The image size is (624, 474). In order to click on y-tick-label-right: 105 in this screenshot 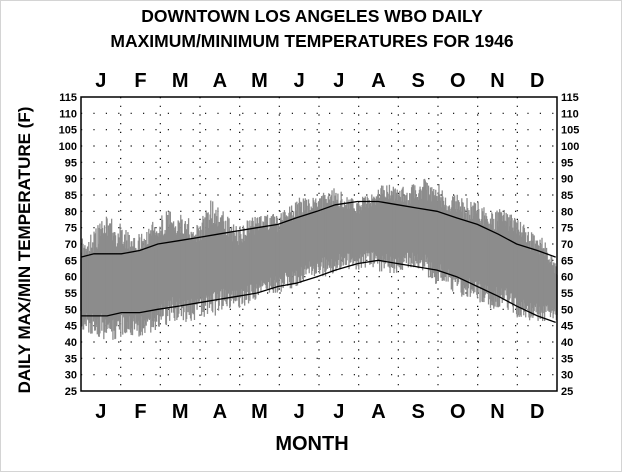, I will do `click(570, 131)`.